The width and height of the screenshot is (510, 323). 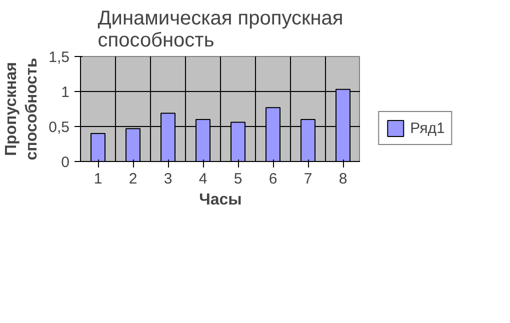 I want to click on legend-label: Ряд1, so click(x=427, y=128).